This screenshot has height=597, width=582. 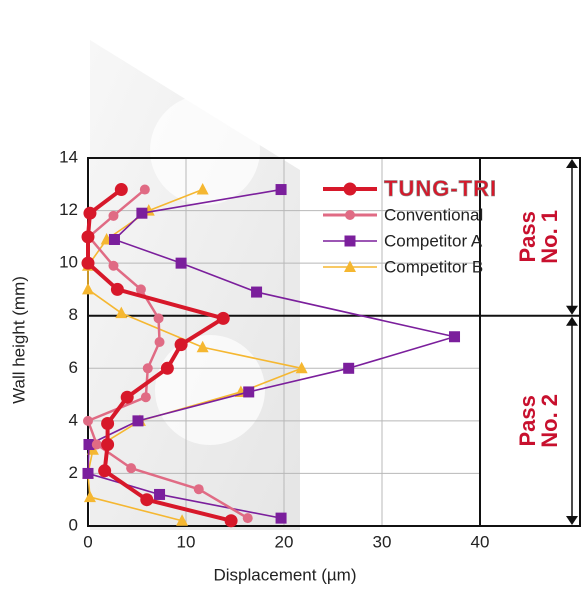 I want to click on y-tick-label: 4, so click(x=73, y=419).